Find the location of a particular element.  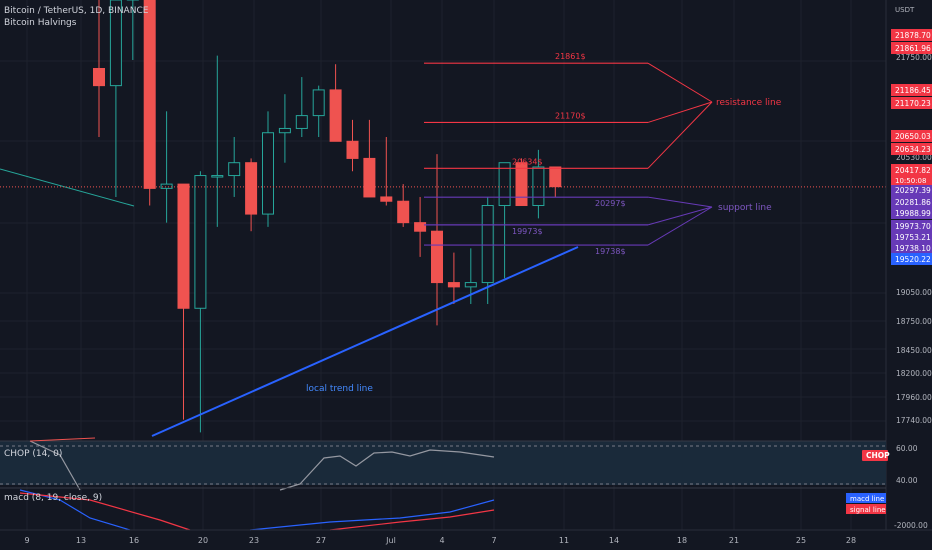

time-axis-label: 13 is located at coordinates (81, 540).